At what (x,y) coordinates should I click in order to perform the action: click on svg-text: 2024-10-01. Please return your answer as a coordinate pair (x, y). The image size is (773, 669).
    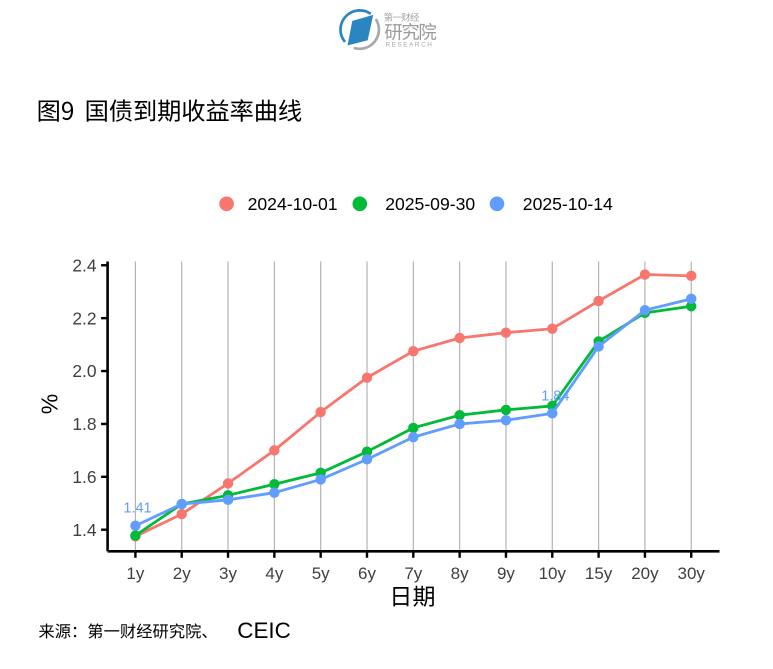
    Looking at the image, I should click on (293, 204).